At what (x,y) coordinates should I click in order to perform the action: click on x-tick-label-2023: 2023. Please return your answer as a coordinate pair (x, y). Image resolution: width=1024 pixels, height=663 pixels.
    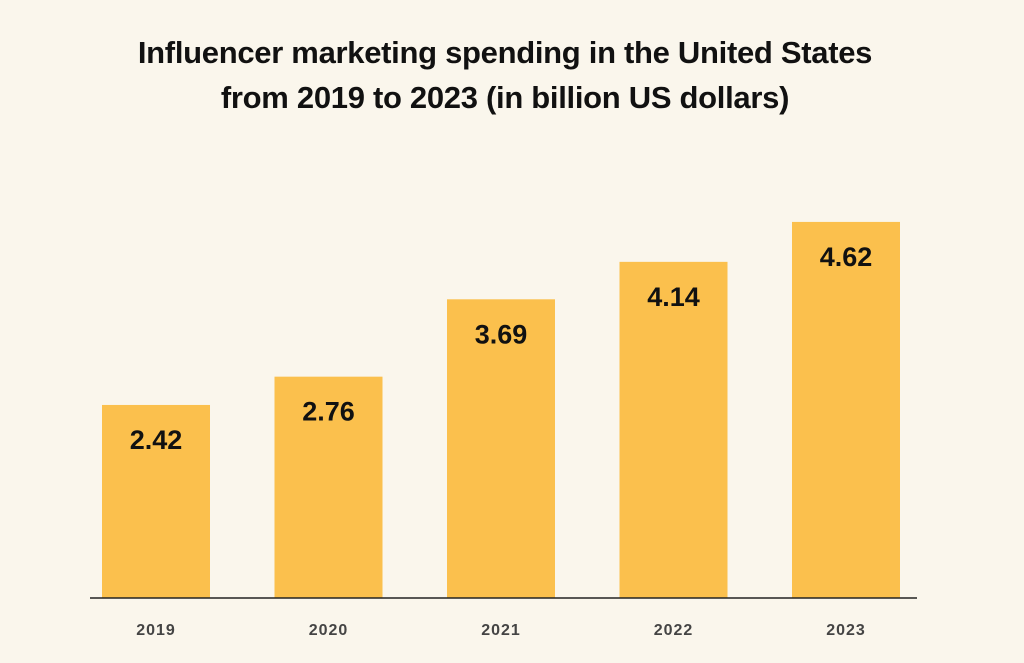
    Looking at the image, I should click on (846, 630).